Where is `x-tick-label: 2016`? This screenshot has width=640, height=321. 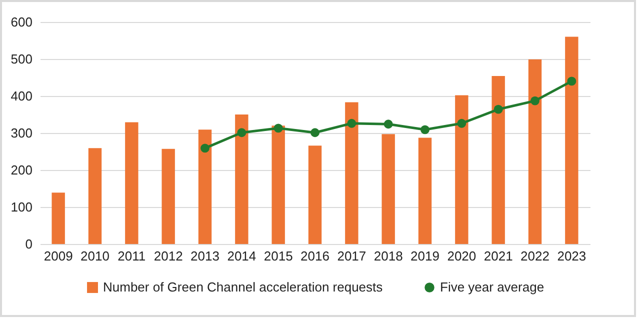
x-tick-label: 2016 is located at coordinates (315, 256).